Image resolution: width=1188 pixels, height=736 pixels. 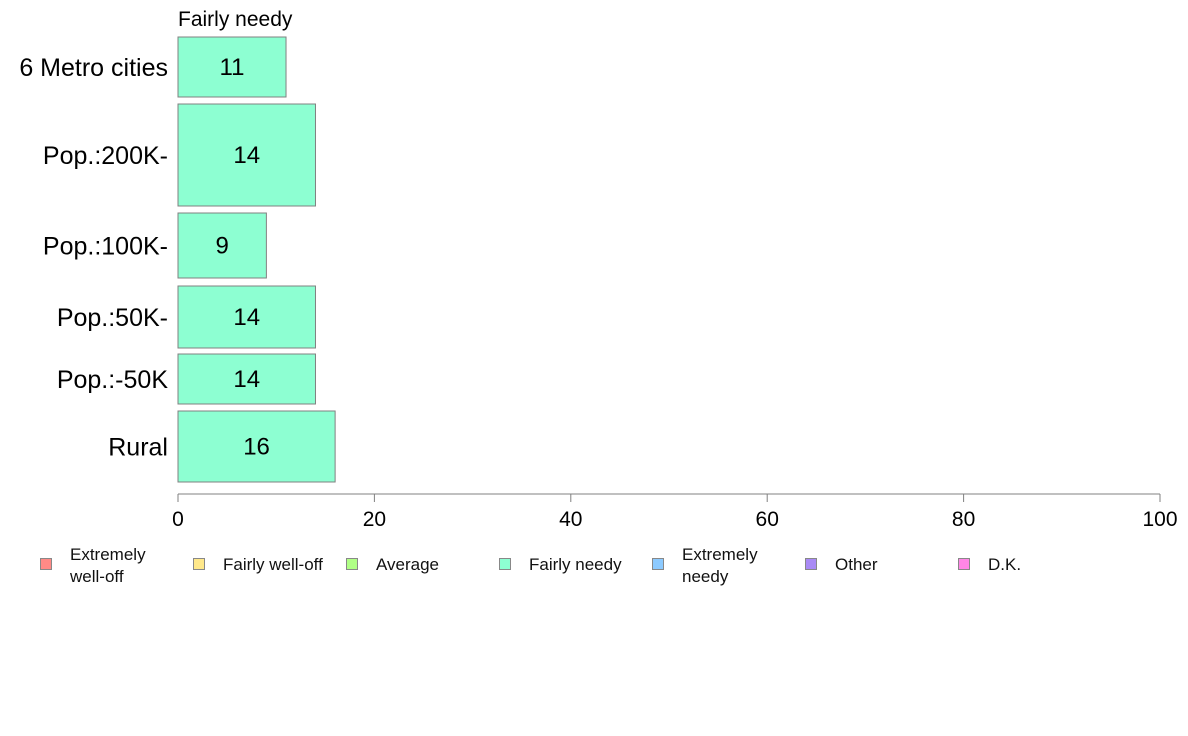 I want to click on x-tick-label: 40, so click(x=570, y=519).